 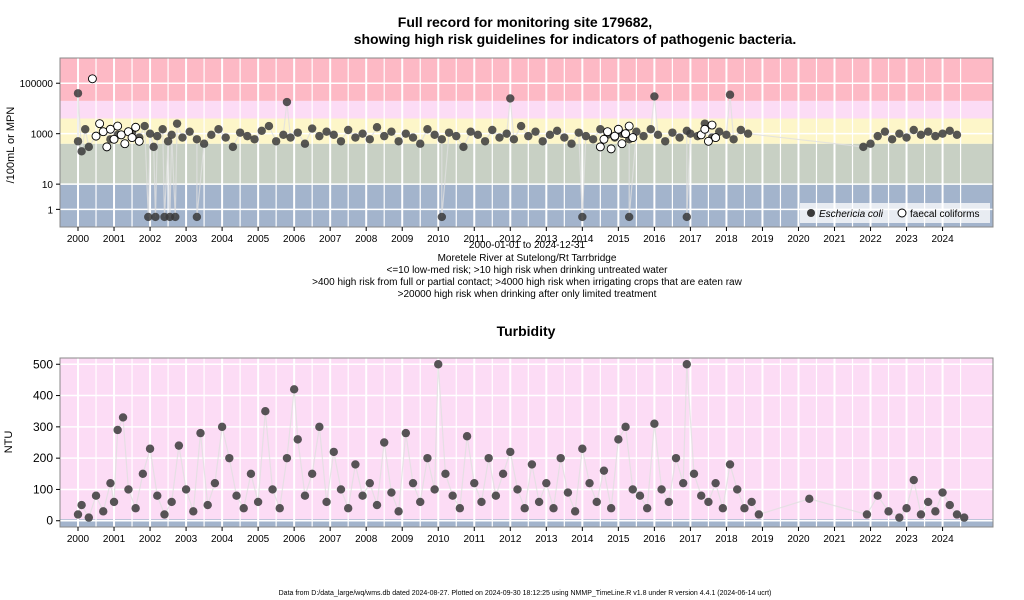 What do you see at coordinates (11, 145) in the screenshot?
I see `chart1-y-axis-label: /100mL or MPN` at bounding box center [11, 145].